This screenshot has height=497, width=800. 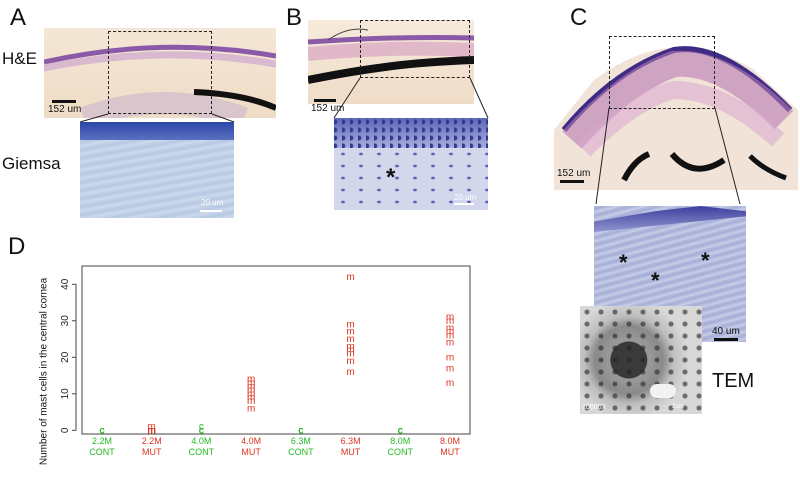 I want to click on panel-b-he-scalebar, so click(x=325, y=100).